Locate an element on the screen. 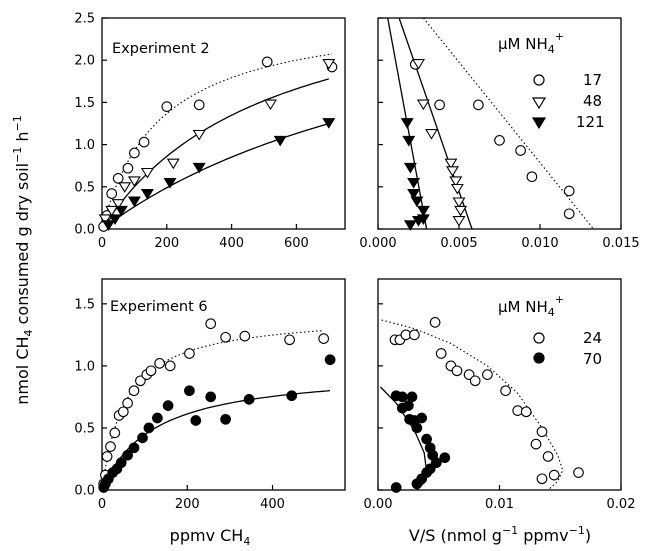 This screenshot has width=648, height=551. legend-marker-triangle-open is located at coordinates (539, 103).